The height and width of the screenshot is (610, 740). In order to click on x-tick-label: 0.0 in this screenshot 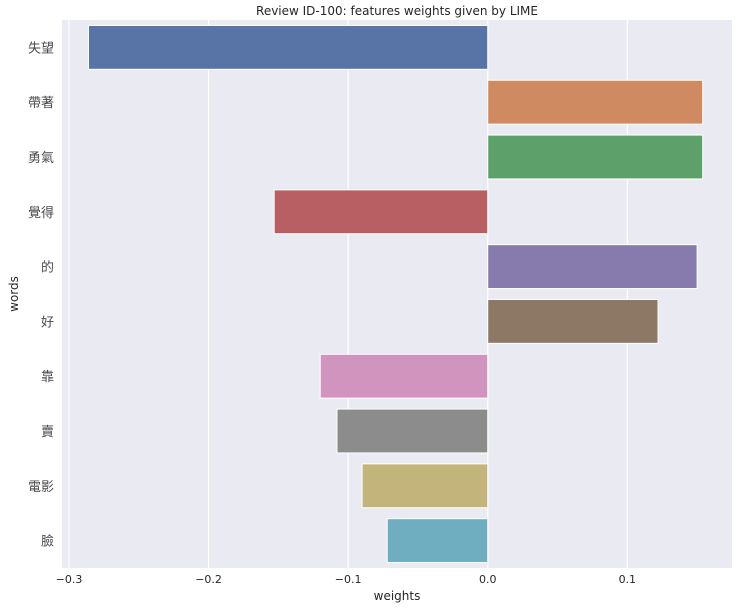, I will do `click(488, 579)`.